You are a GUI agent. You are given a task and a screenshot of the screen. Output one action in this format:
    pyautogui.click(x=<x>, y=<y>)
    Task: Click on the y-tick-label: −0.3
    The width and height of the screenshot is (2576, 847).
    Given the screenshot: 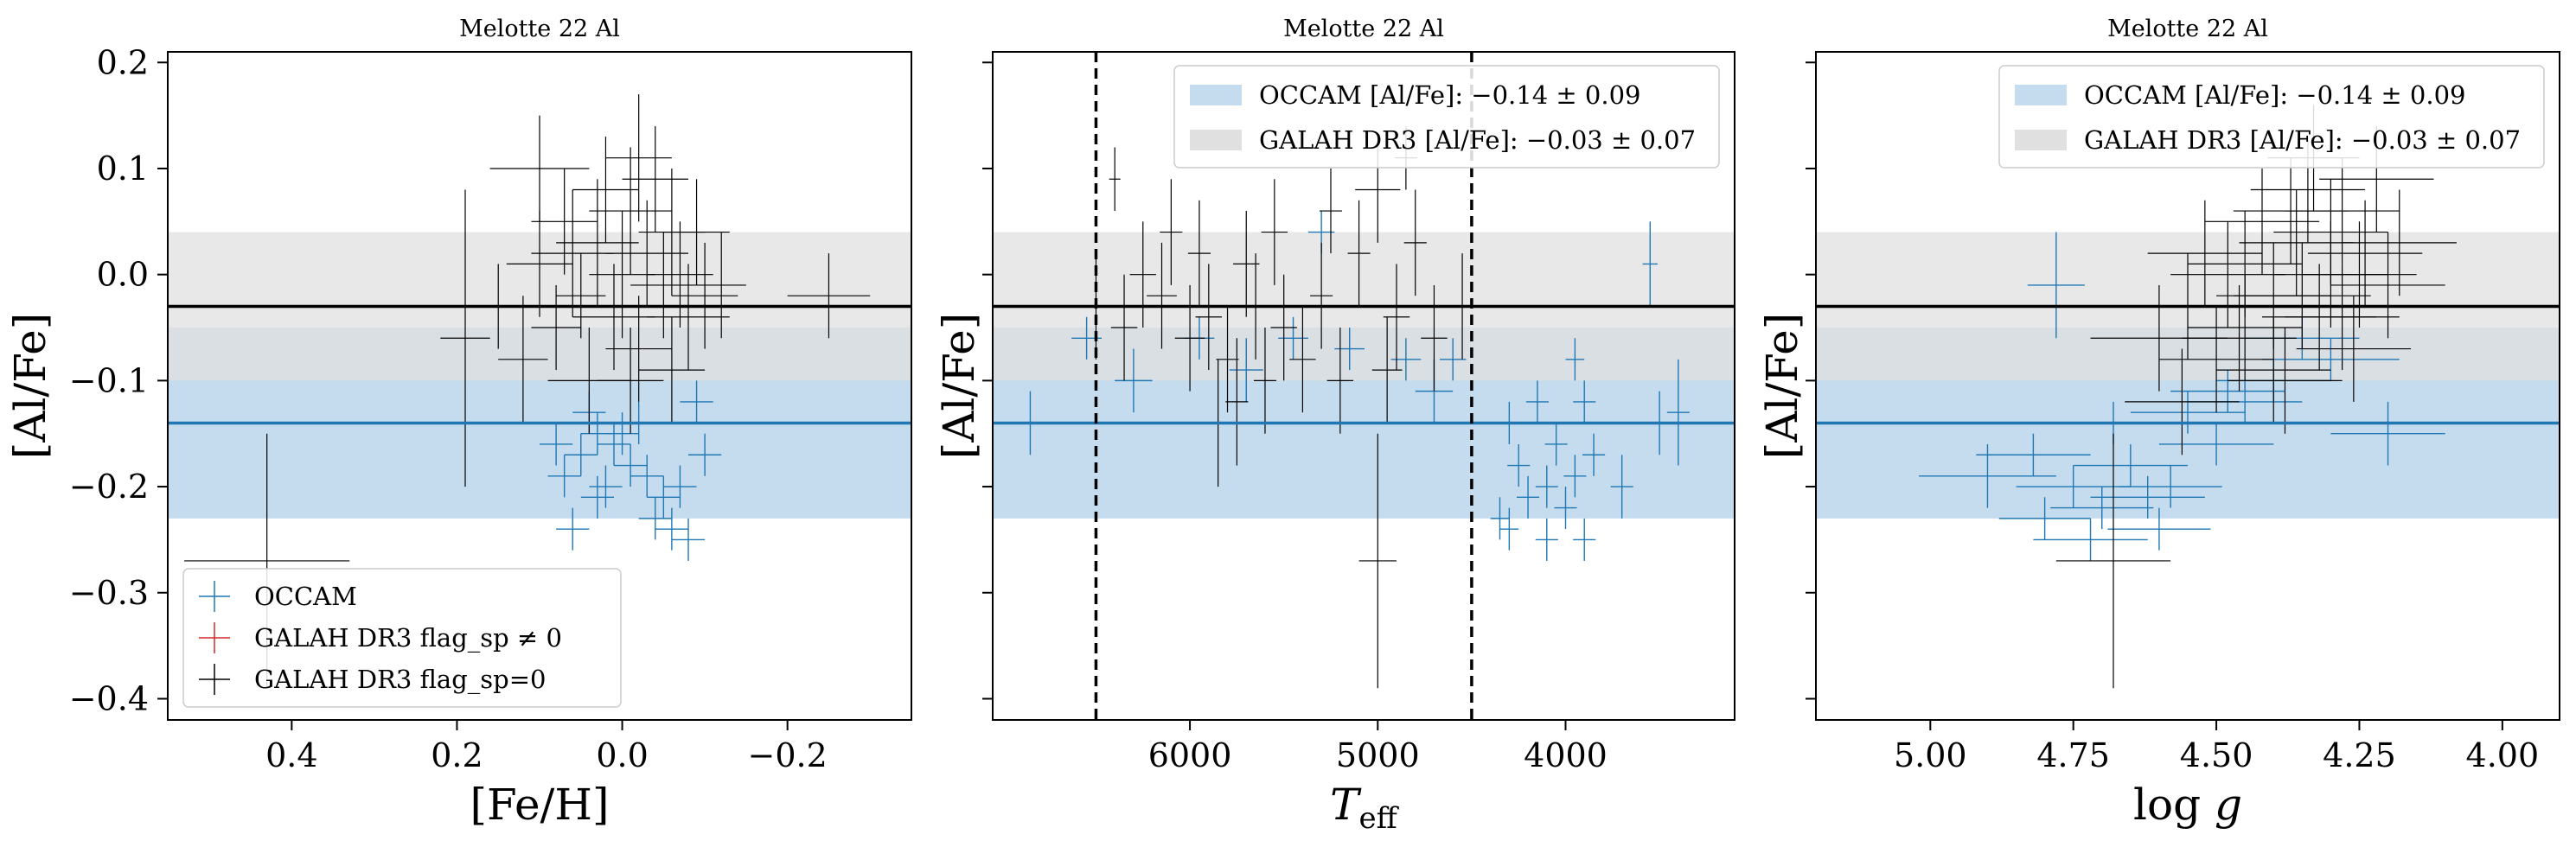 What is the action you would take?
    pyautogui.click(x=109, y=593)
    